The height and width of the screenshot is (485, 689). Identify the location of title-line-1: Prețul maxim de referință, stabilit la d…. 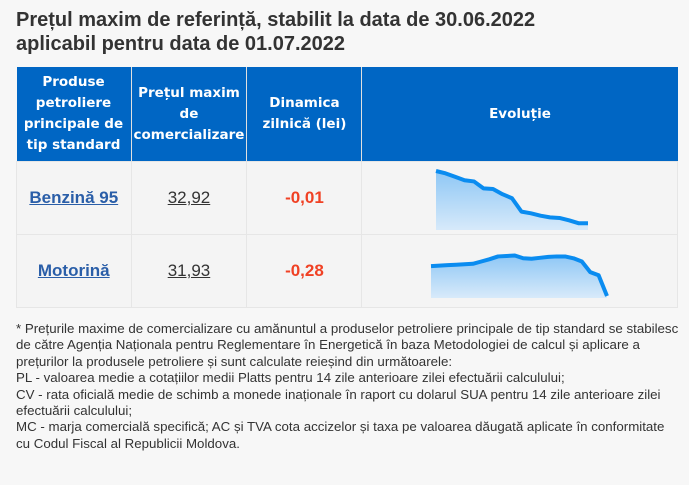
(276, 20).